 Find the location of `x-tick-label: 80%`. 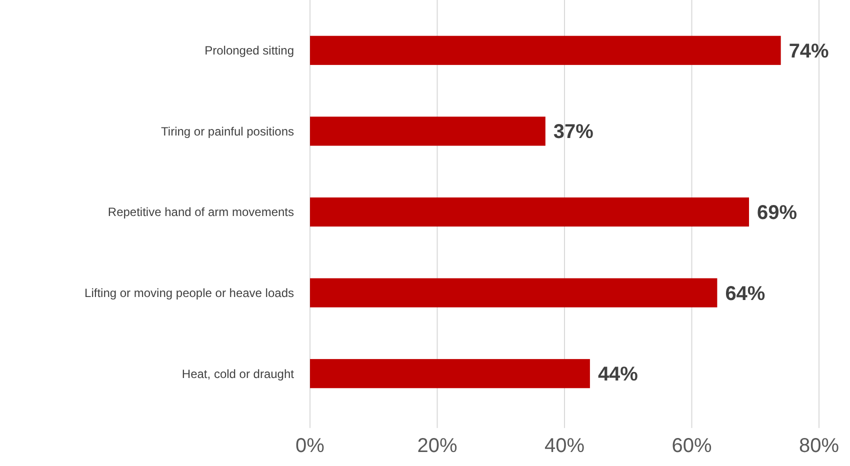

x-tick-label: 80% is located at coordinates (819, 446).